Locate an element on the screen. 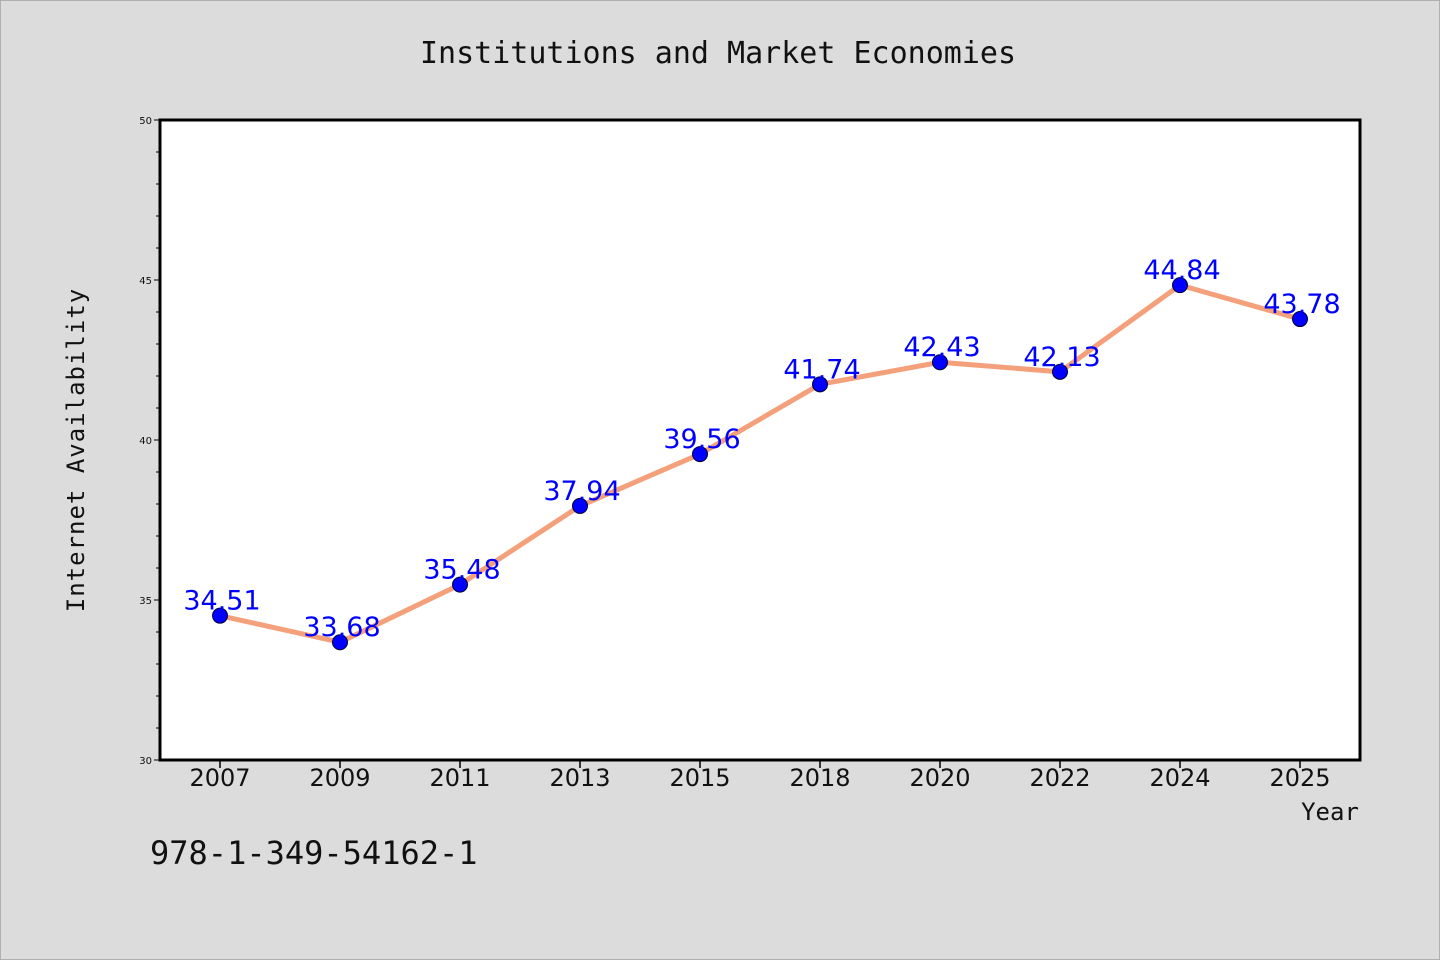 Image resolution: width=1440 pixels, height=960 pixels. x-axis-label: Year is located at coordinates (1330, 812).